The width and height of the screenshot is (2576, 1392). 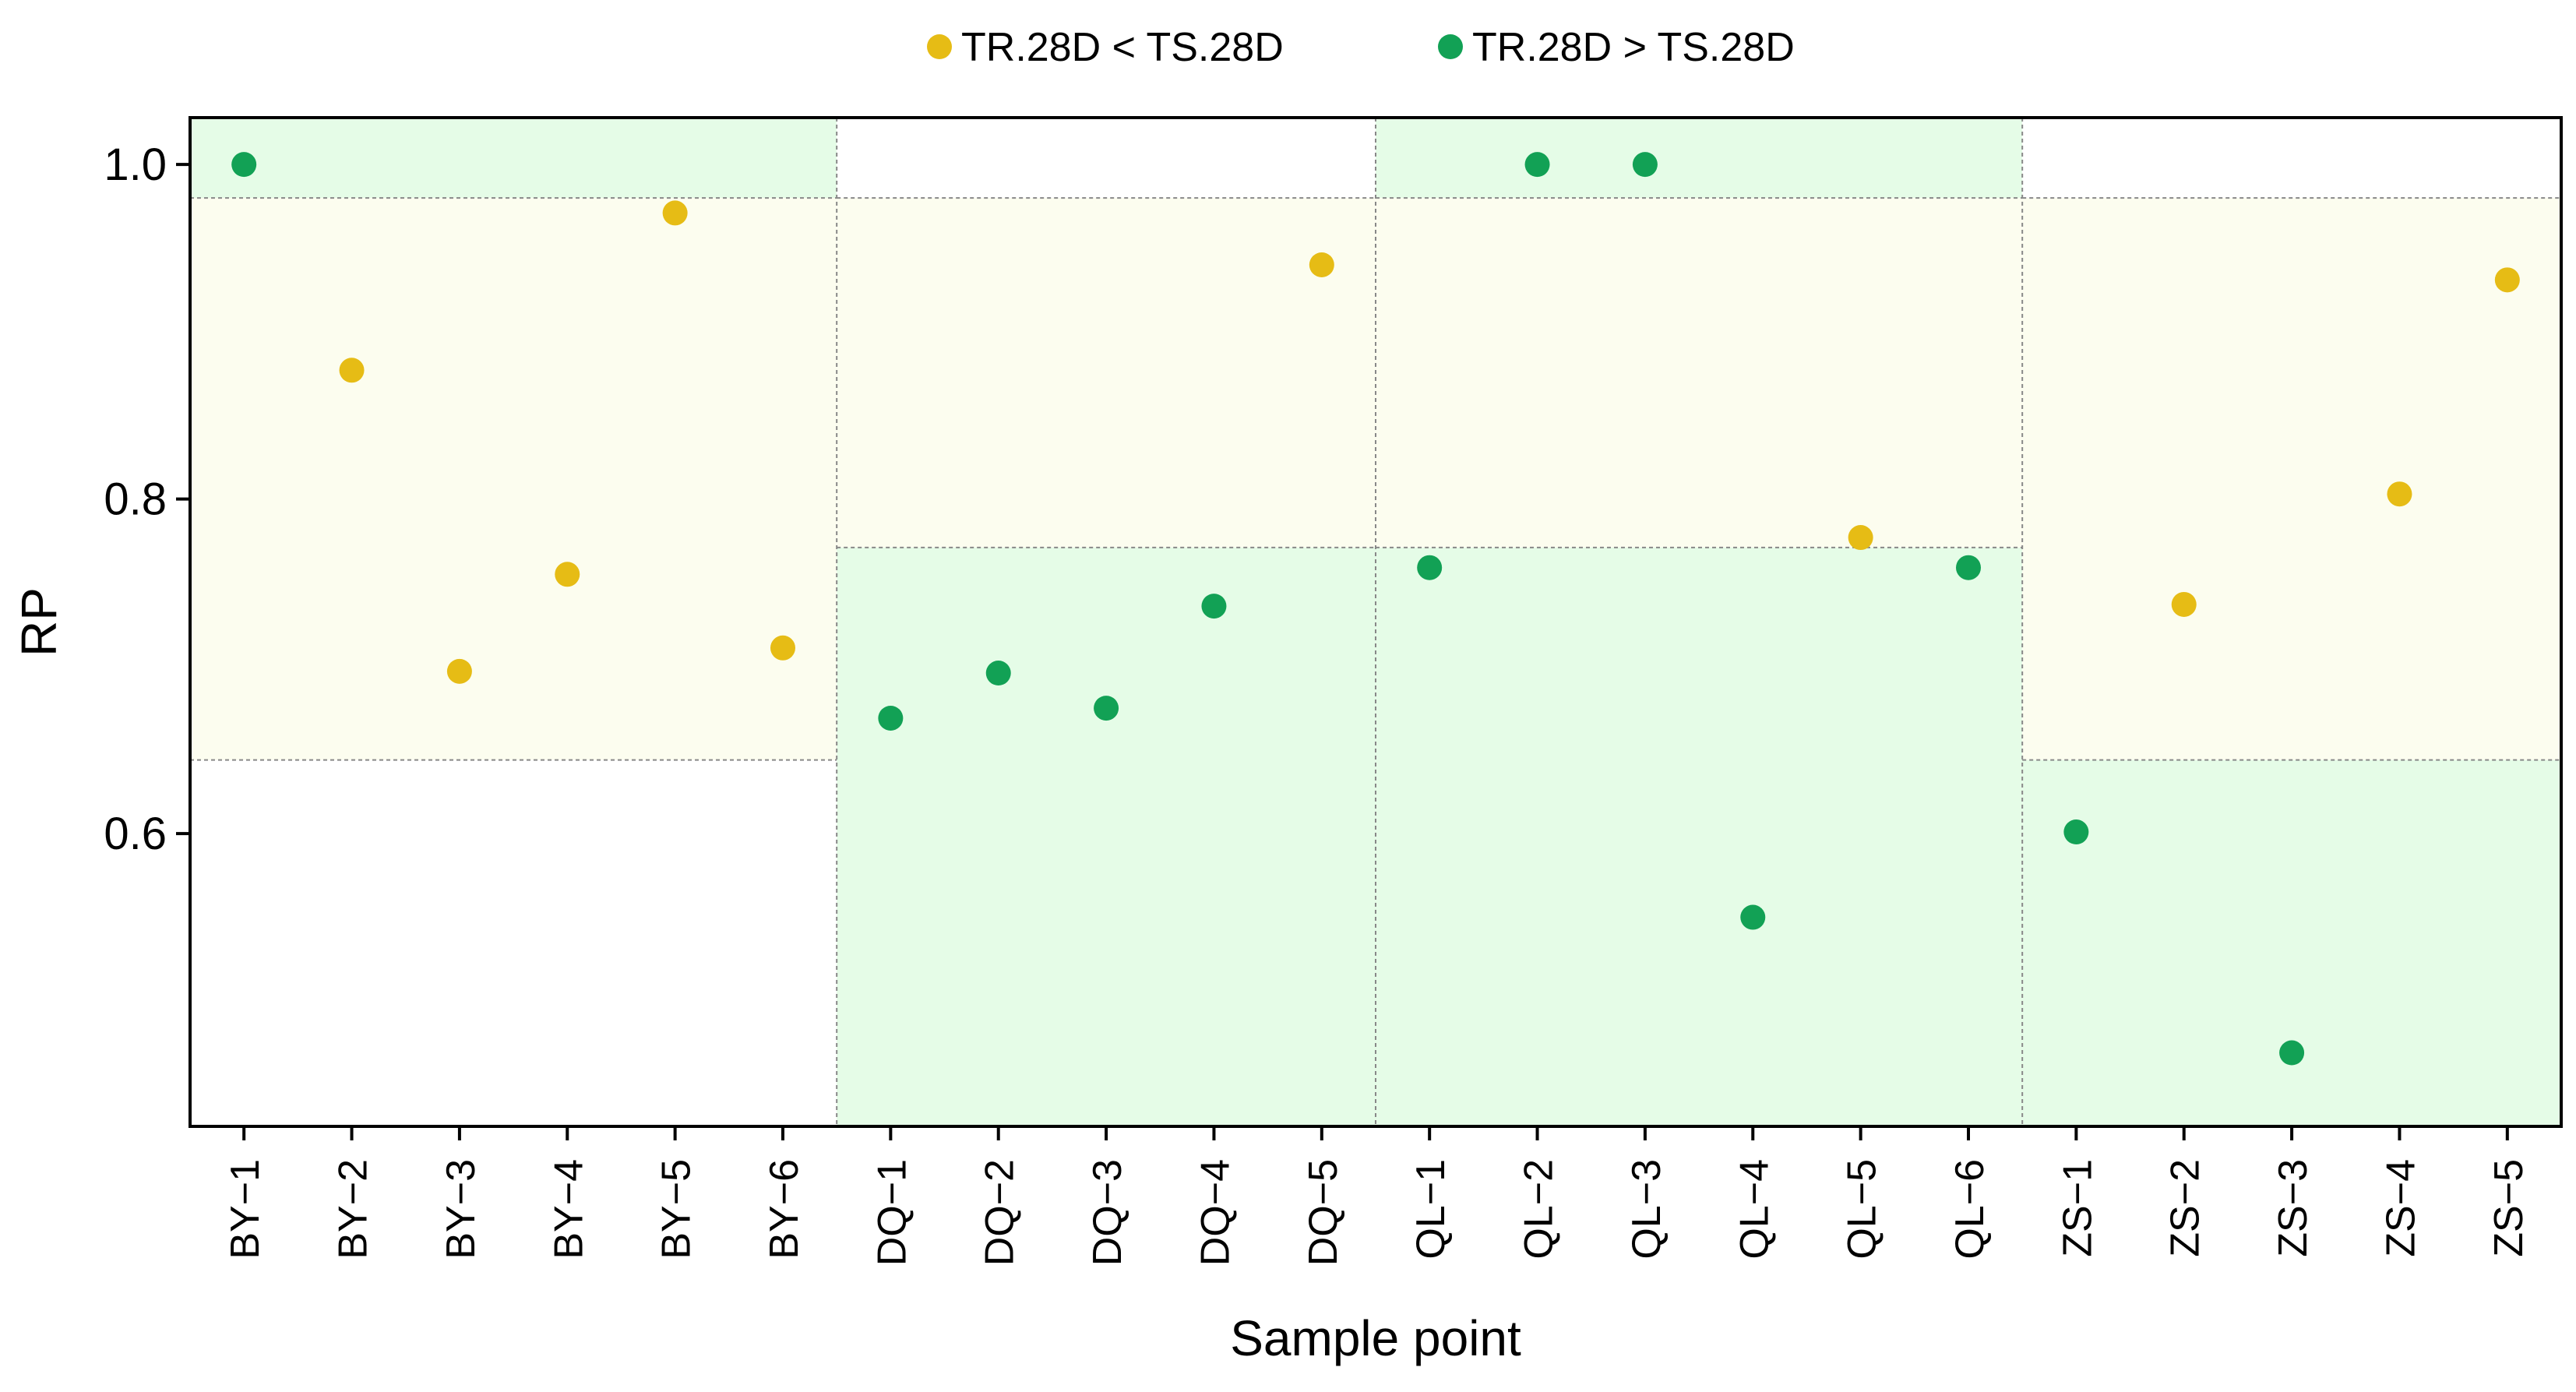 What do you see at coordinates (2509, 1208) in the screenshot?
I see `x-tick-label: ZS−5` at bounding box center [2509, 1208].